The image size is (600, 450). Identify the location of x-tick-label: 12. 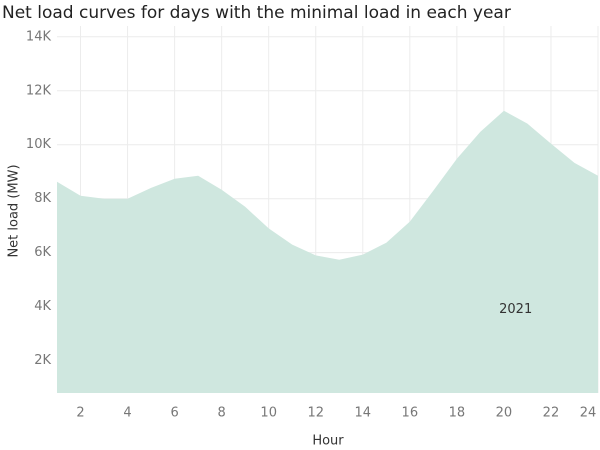
(315, 413).